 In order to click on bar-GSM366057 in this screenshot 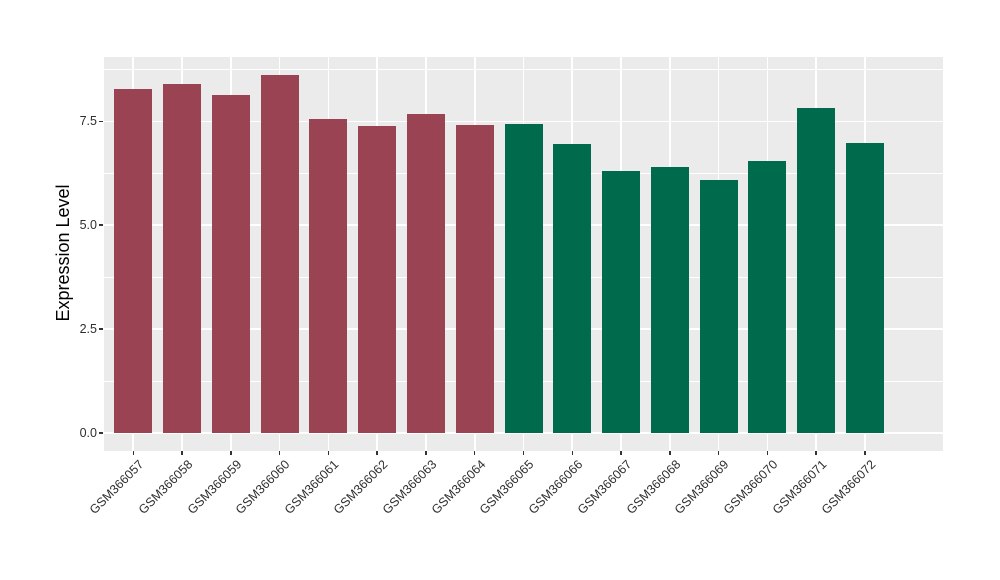, I will do `click(133, 260)`.